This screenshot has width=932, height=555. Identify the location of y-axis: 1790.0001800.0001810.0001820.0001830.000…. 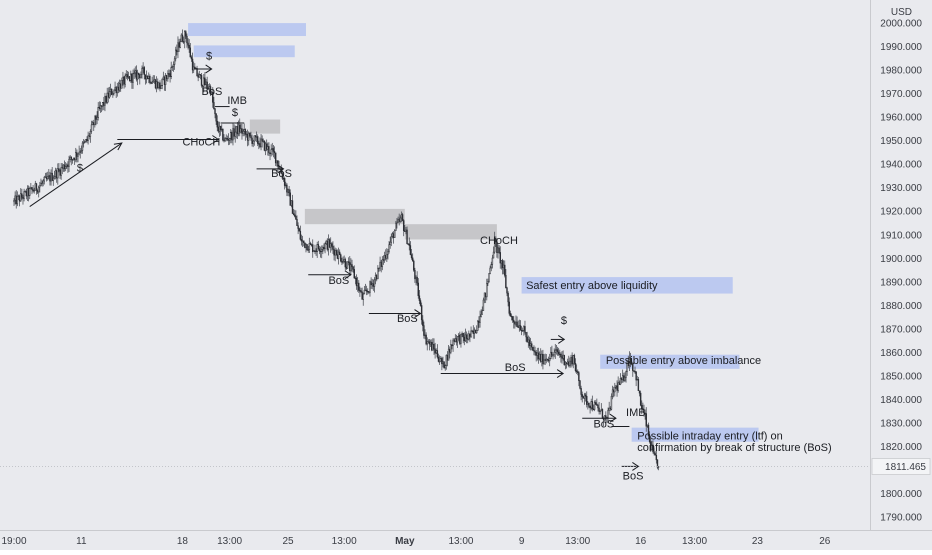
(901, 271).